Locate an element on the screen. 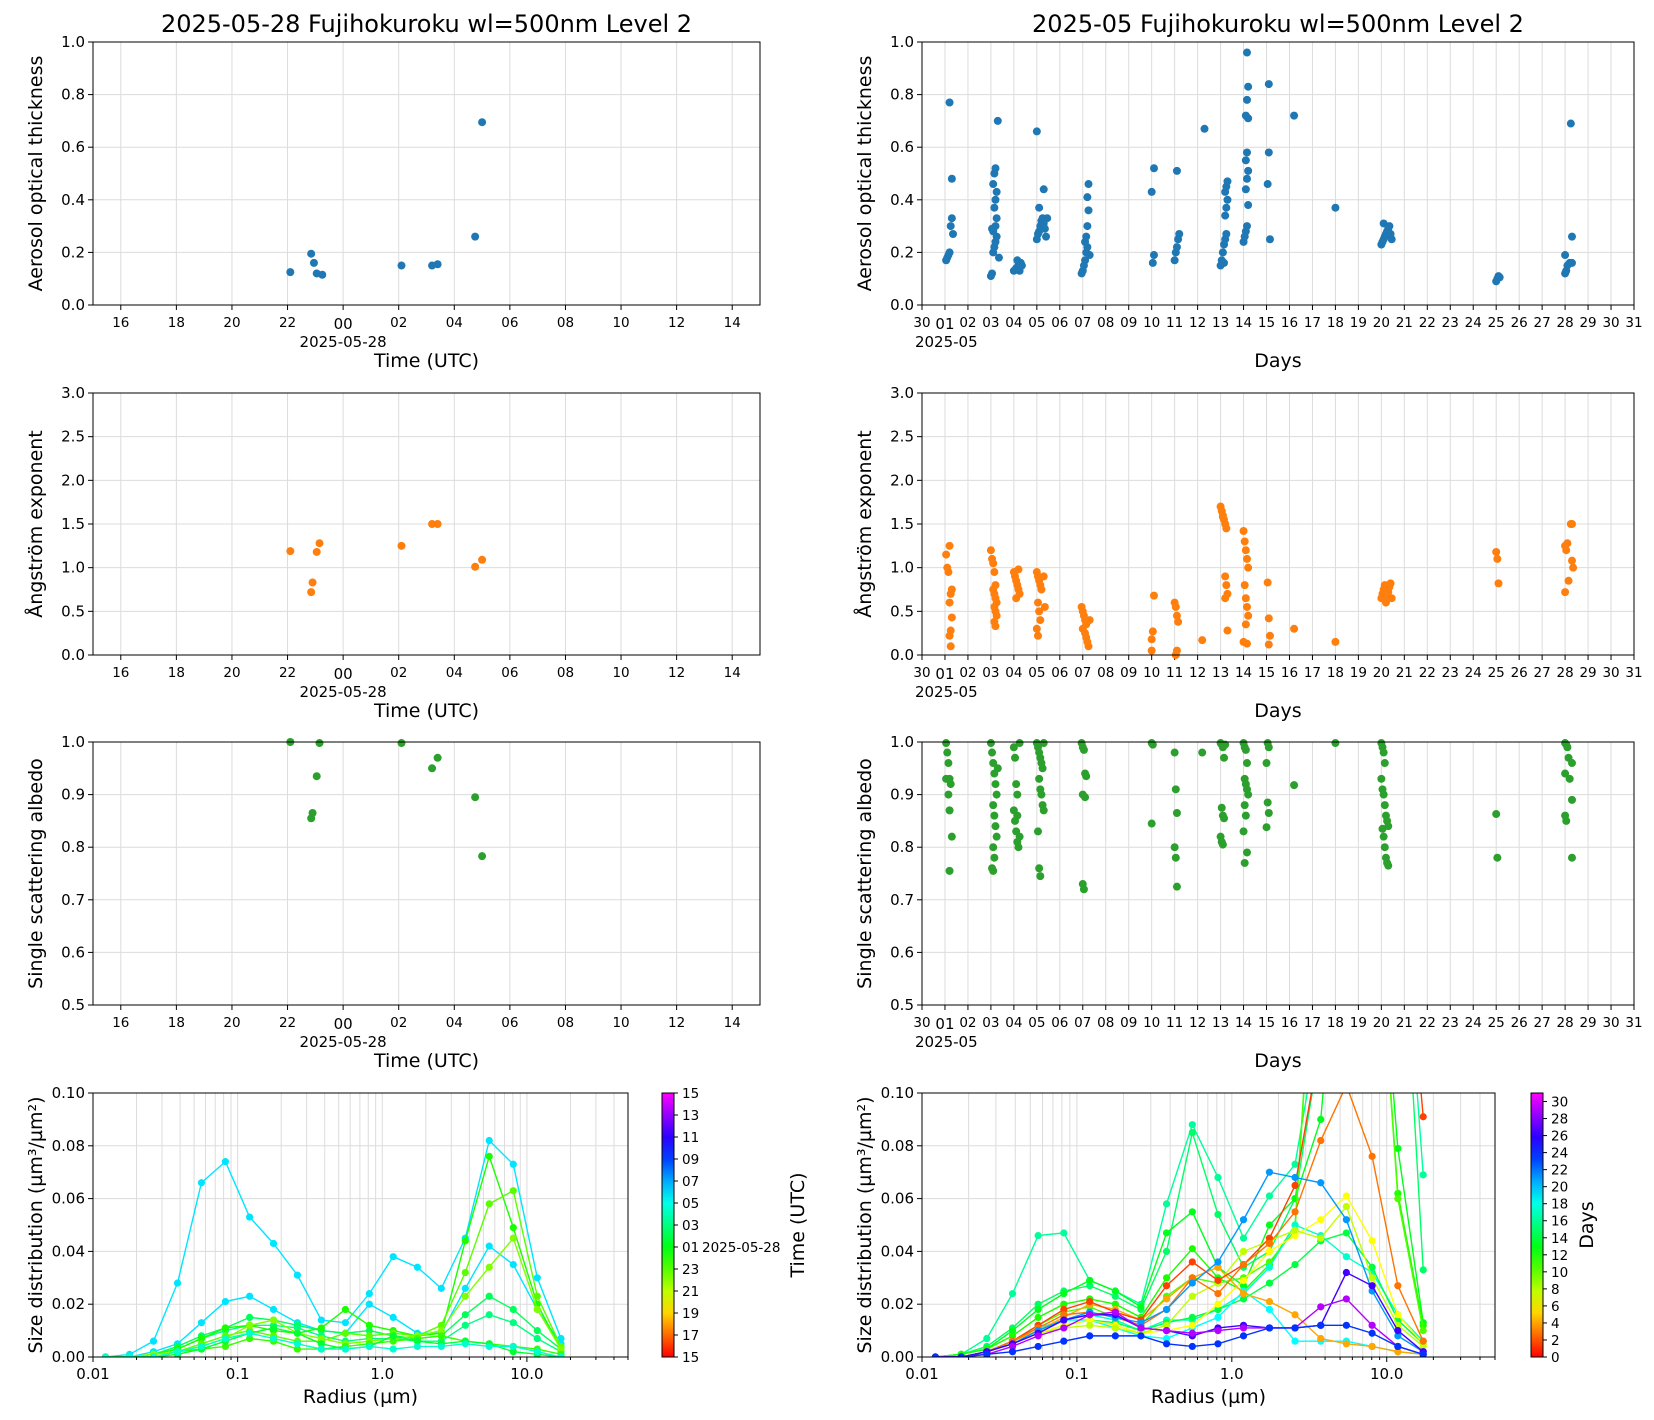 This screenshot has width=1654, height=1420. x-tick-label: 19 is located at coordinates (1358, 1023).